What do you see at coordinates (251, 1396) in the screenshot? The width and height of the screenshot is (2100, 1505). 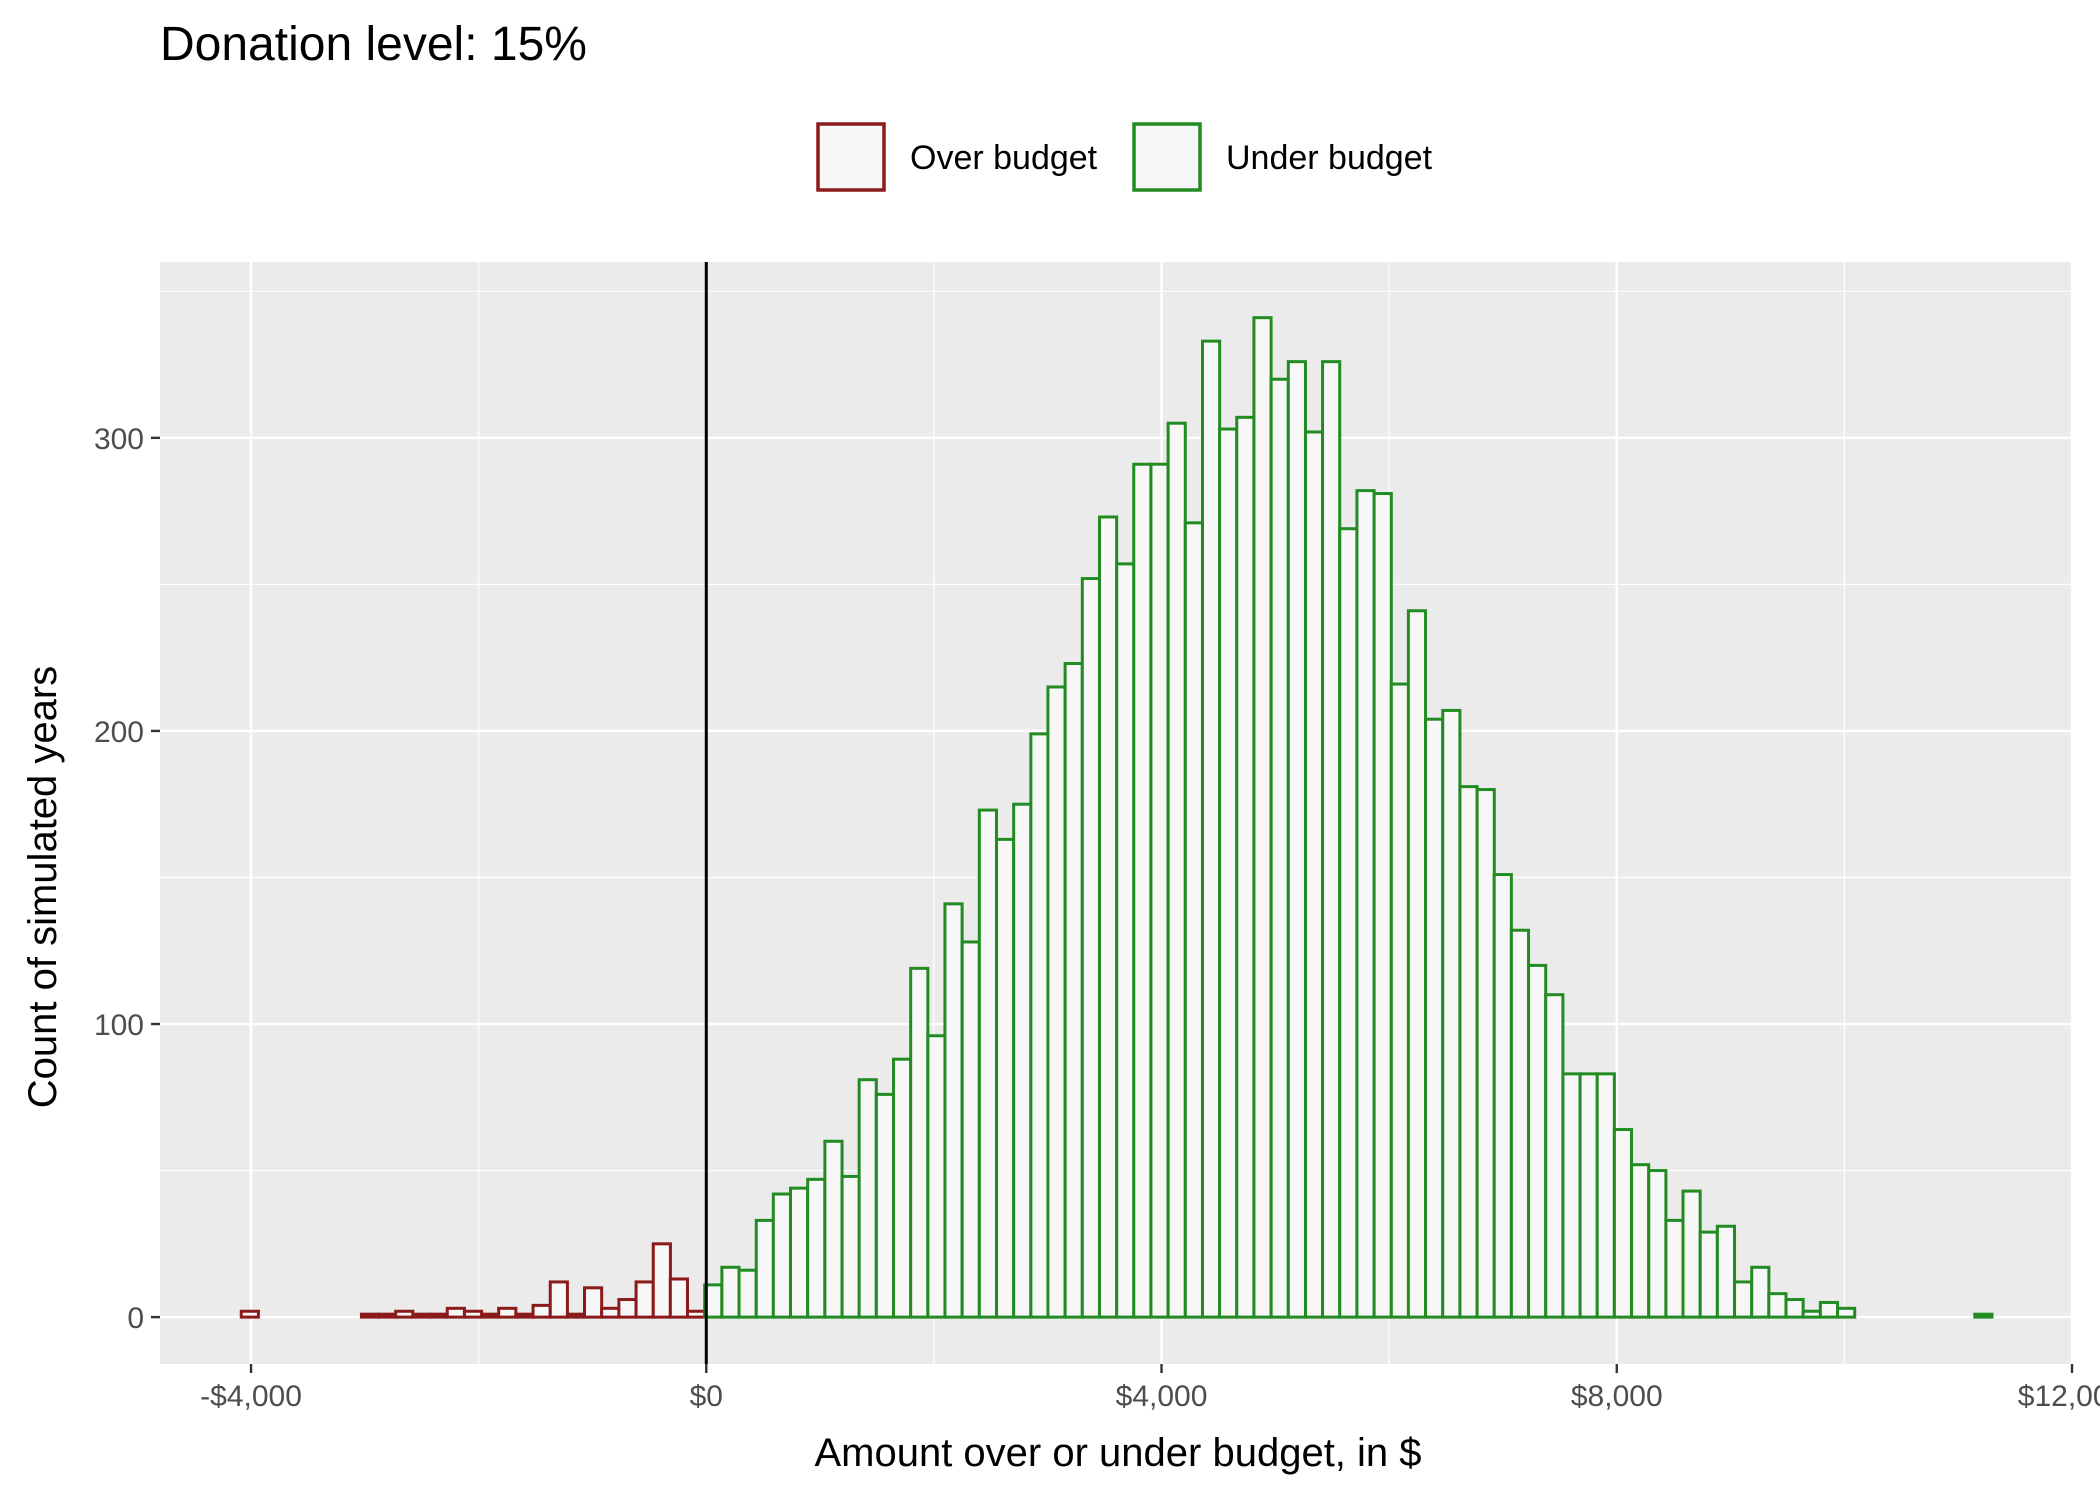 I see `x-tick-label: -$4,000` at bounding box center [251, 1396].